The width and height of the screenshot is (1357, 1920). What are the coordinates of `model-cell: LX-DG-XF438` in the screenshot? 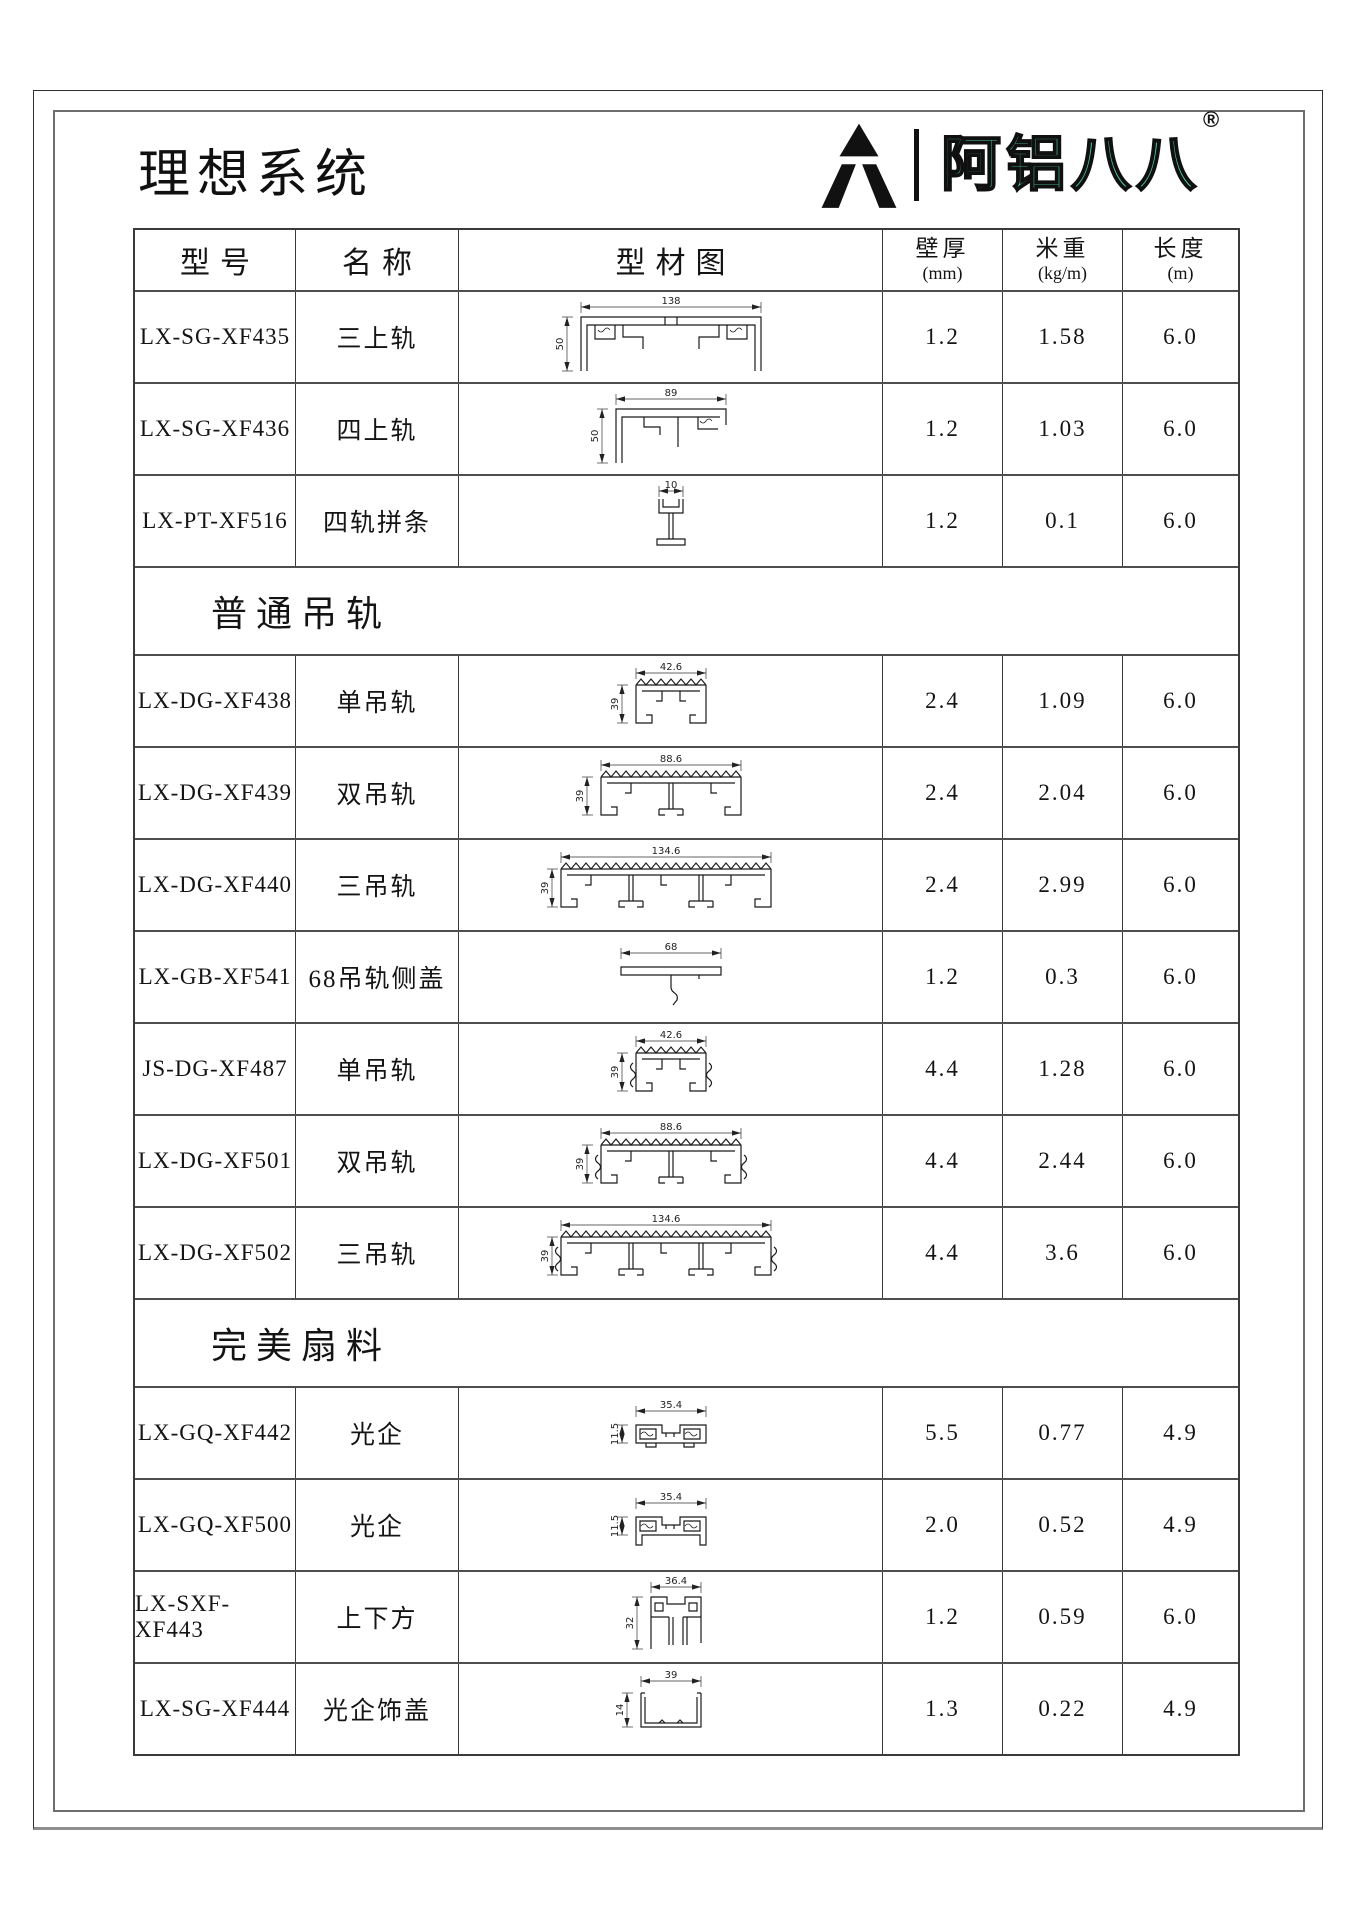 It's located at (215, 700).